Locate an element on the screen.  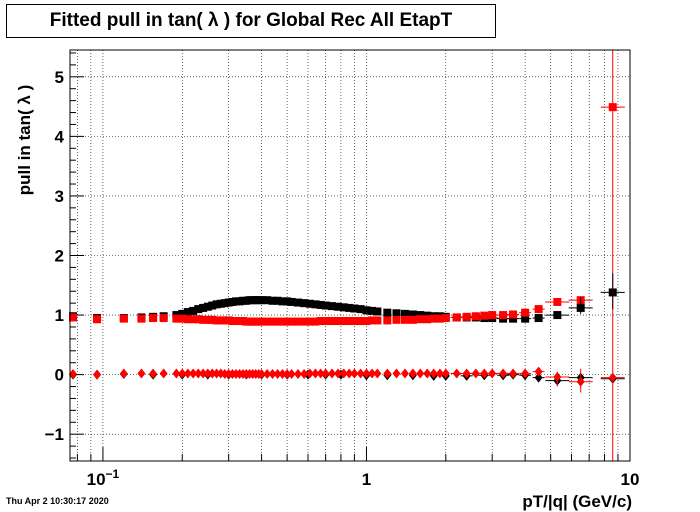
x-tick-label: 10−1 is located at coordinates (103, 478).